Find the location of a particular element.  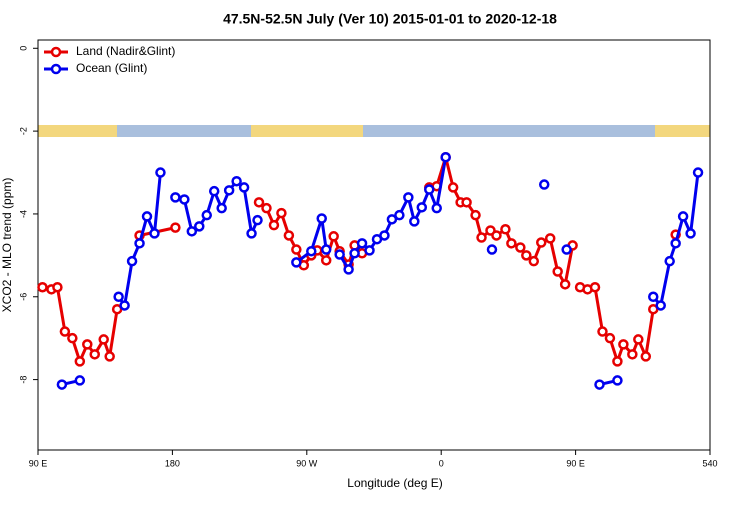

y-tick-label: -4 is located at coordinates (23, 214).